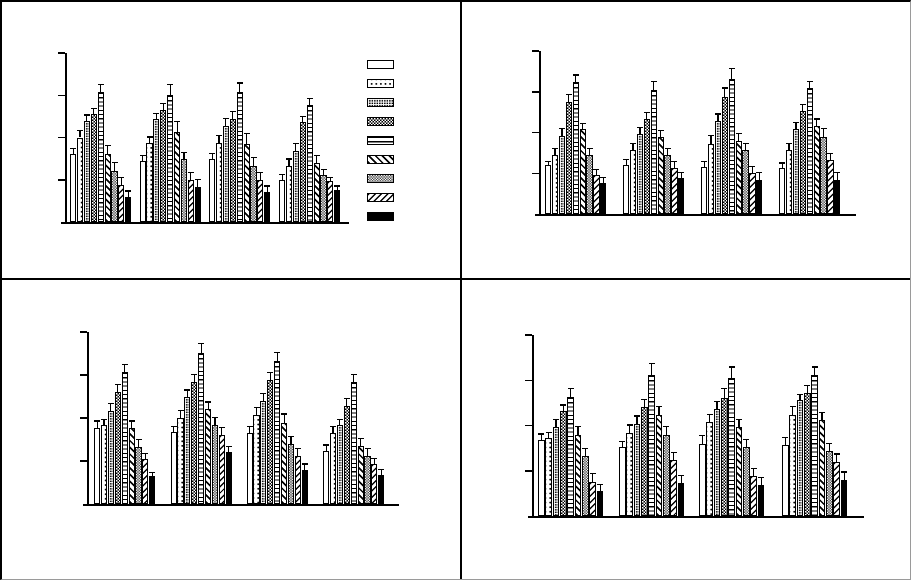 This screenshot has width=911, height=580. Describe the element at coordinates (696, 517) in the screenshot. I see `x-axis` at that location.